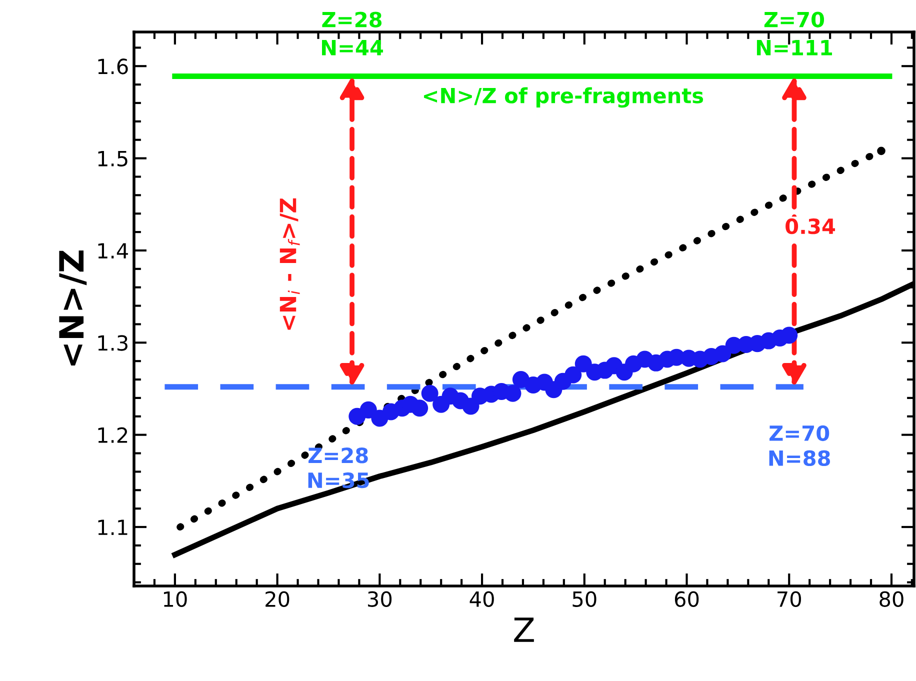 The height and width of the screenshot is (681, 916). Describe the element at coordinates (113, 158) in the screenshot. I see `y-tick-label: 1.5` at that location.